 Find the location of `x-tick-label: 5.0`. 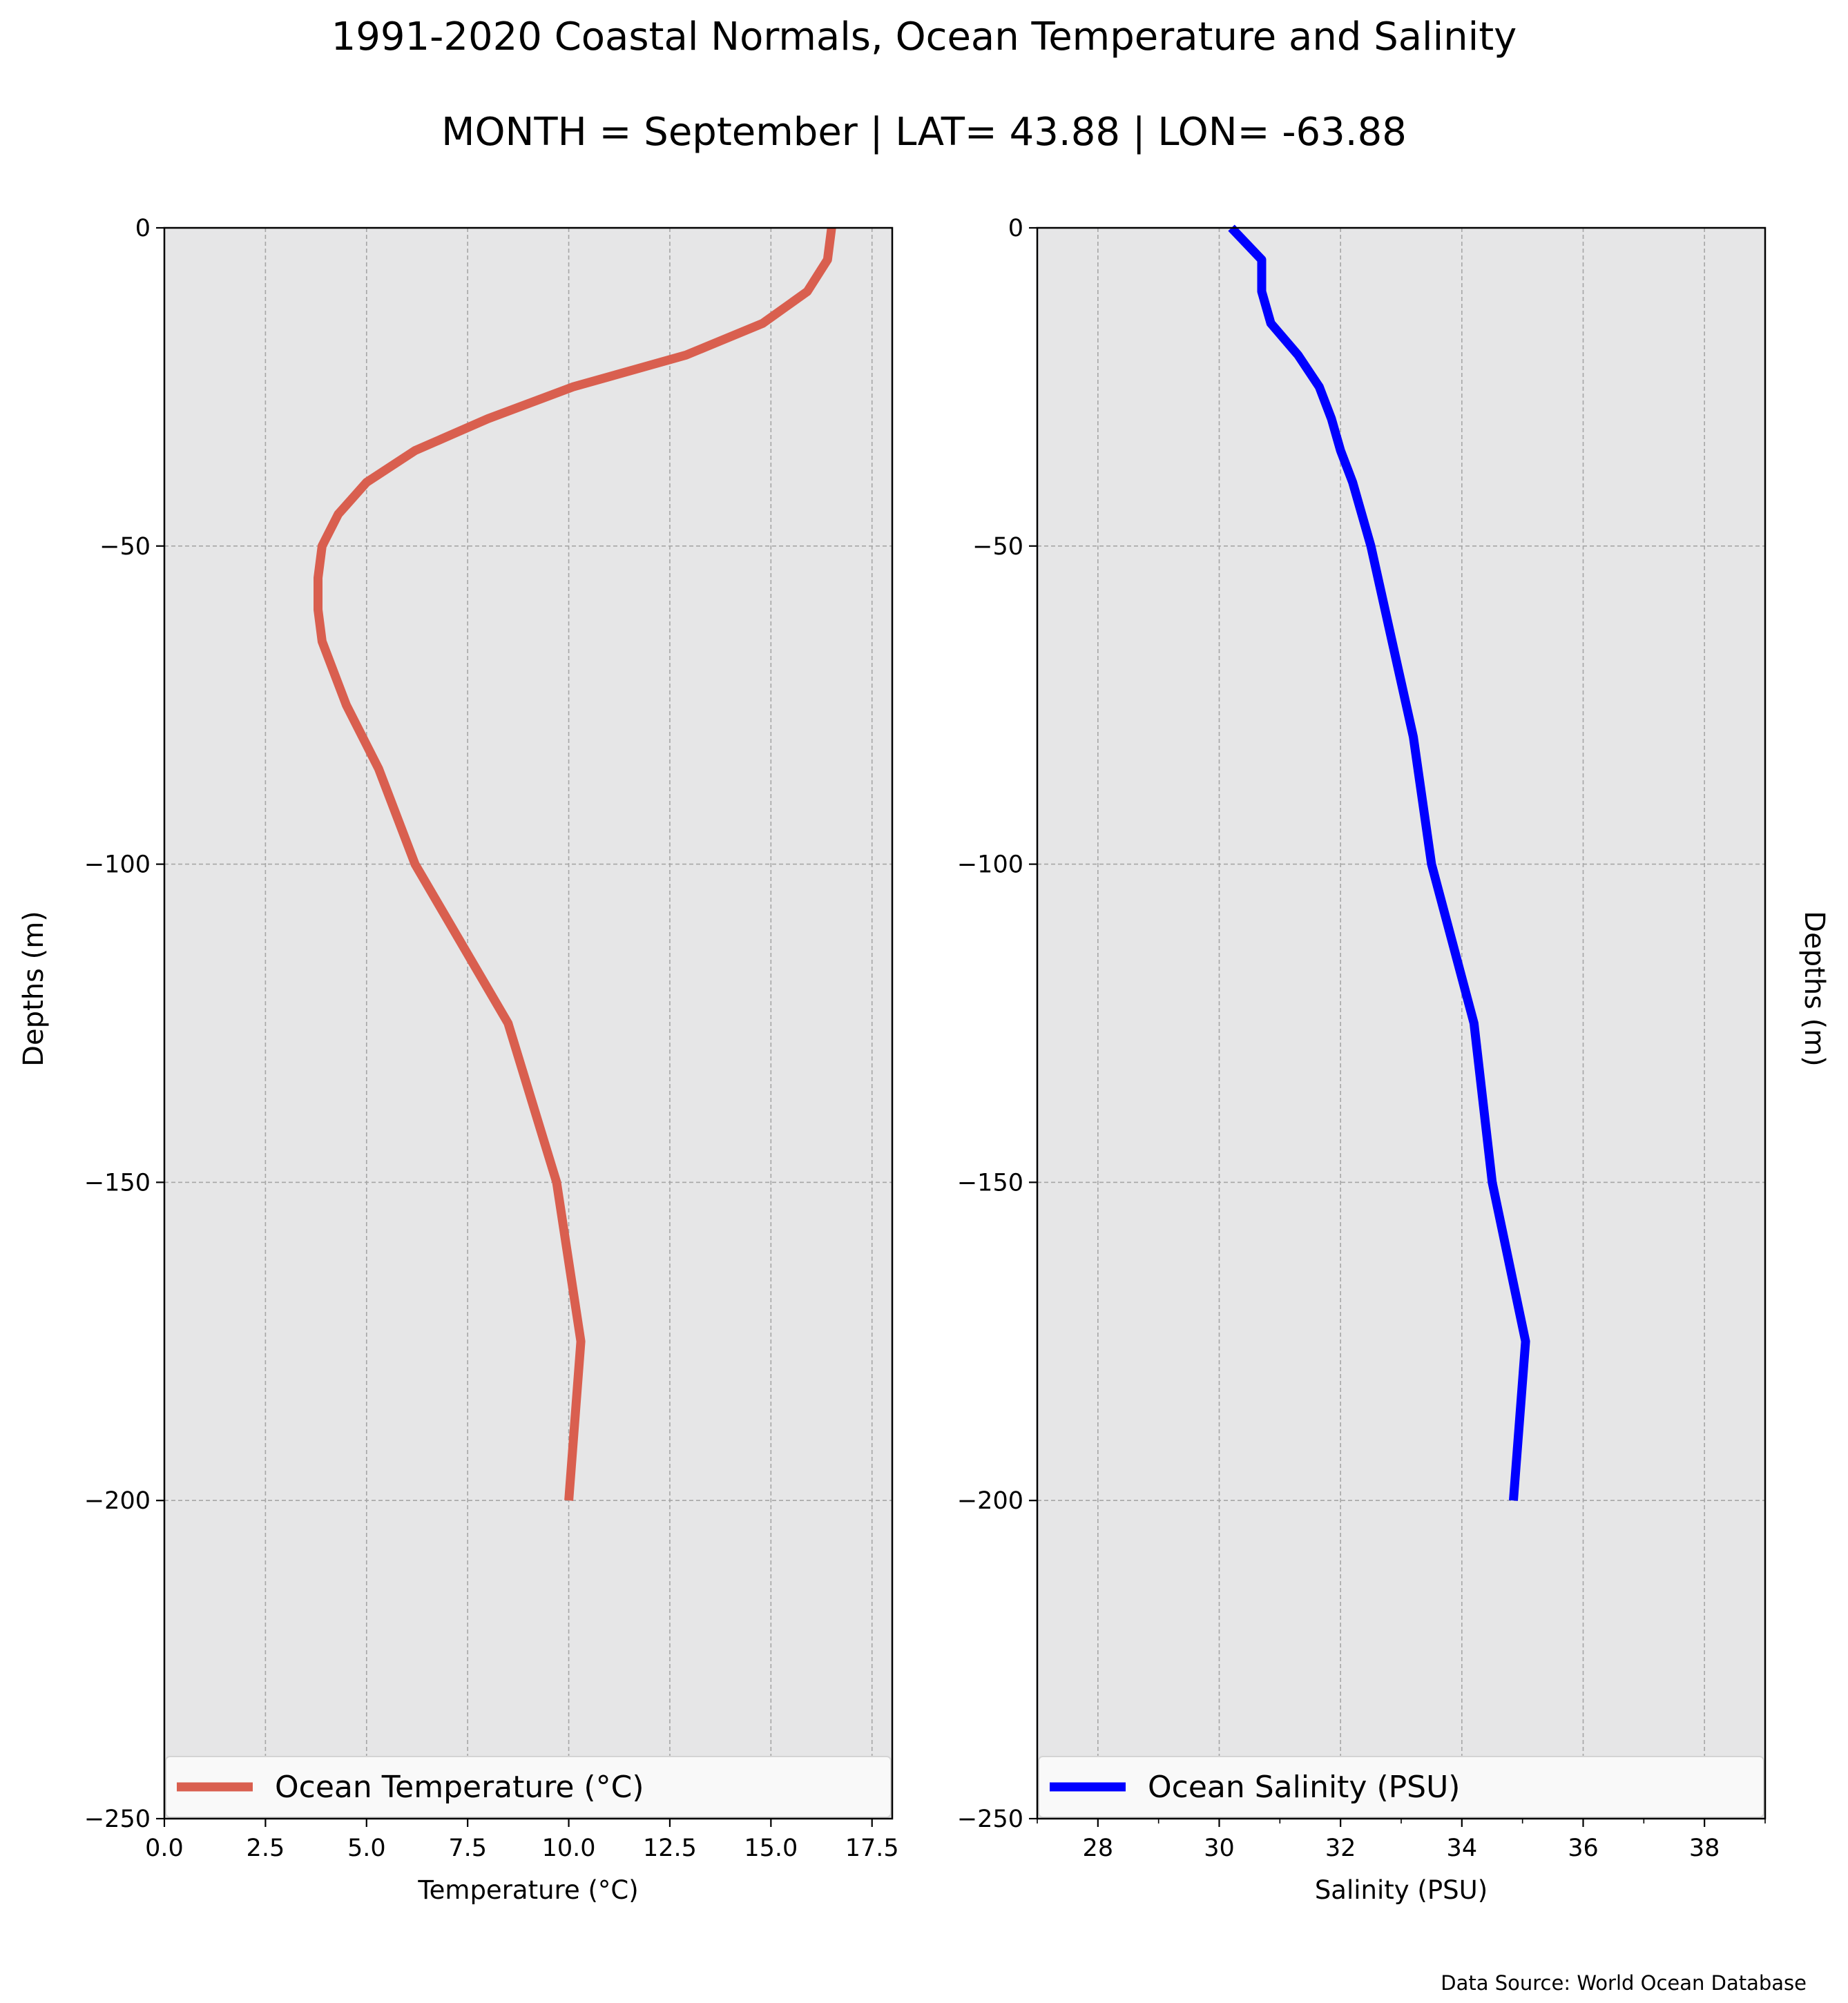

x-tick-label: 5.0 is located at coordinates (366, 1848).